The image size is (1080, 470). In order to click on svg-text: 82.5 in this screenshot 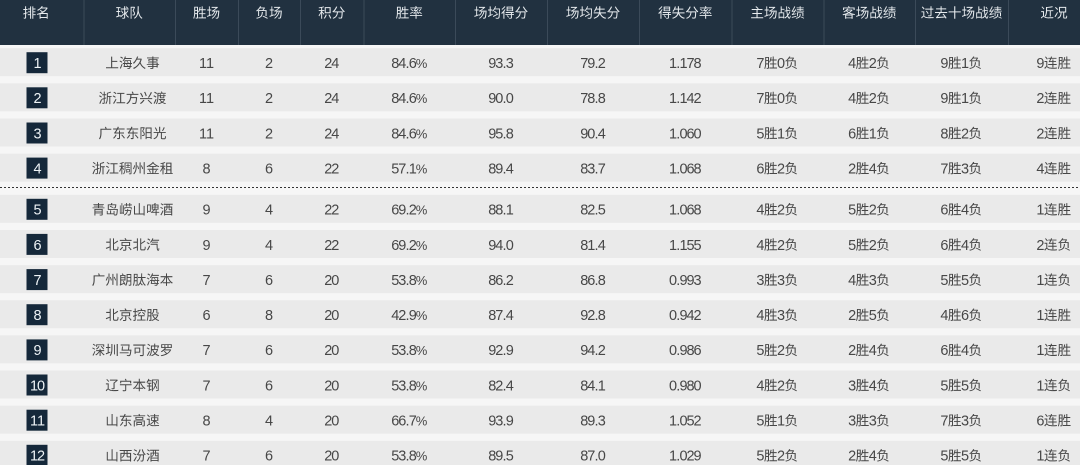, I will do `click(593, 211)`.